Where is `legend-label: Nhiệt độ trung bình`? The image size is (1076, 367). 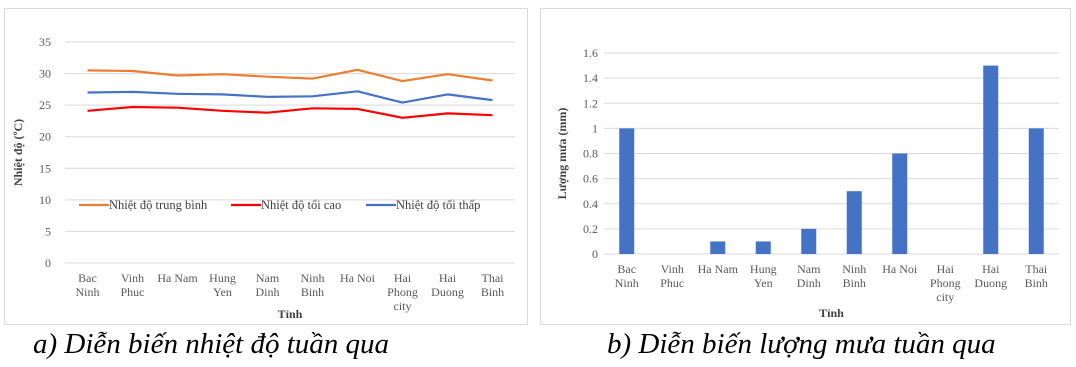
legend-label: Nhiệt độ trung bình is located at coordinates (158, 205).